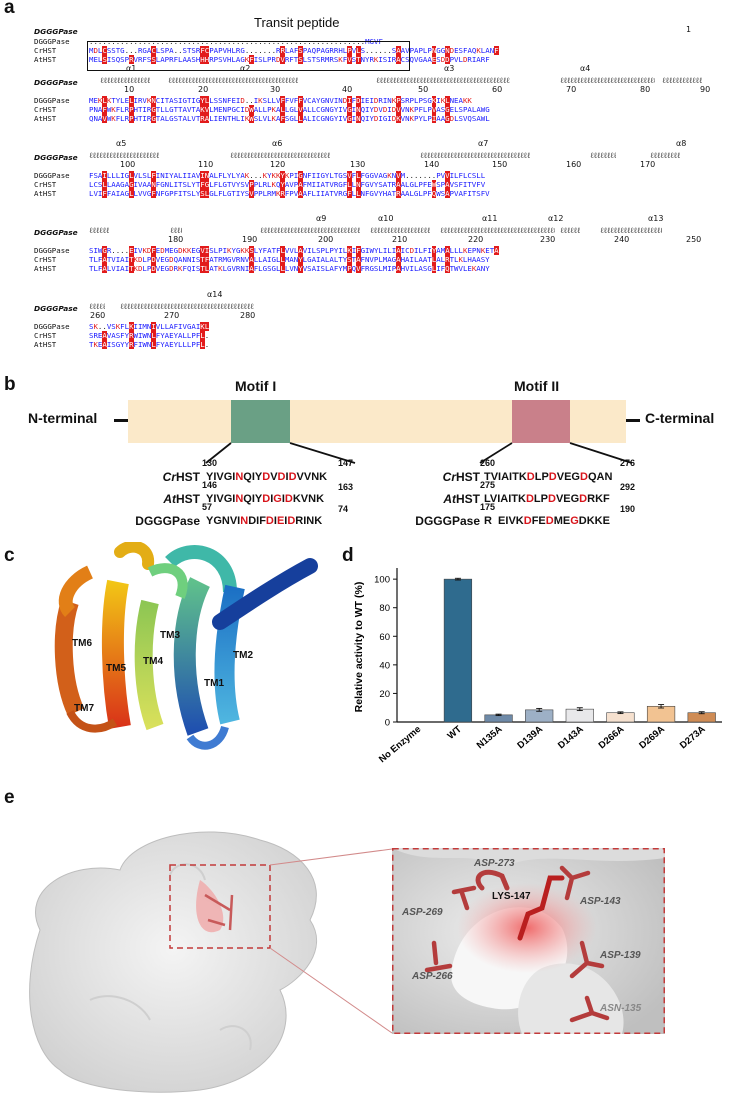 The image size is (733, 1096). Describe the element at coordinates (384, 694) in the screenshot. I see `y-tick-label: 20` at that location.